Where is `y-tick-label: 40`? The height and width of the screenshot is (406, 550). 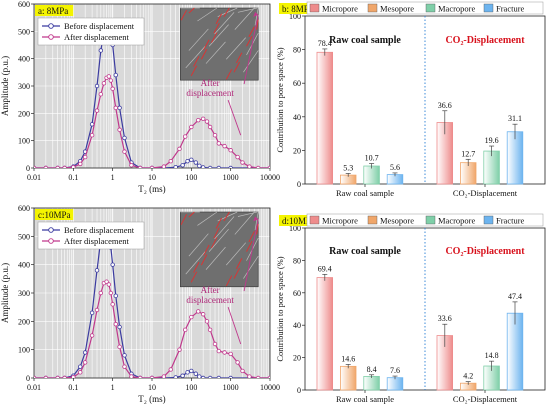
y-tick-label: 40 is located at coordinates (297, 325).